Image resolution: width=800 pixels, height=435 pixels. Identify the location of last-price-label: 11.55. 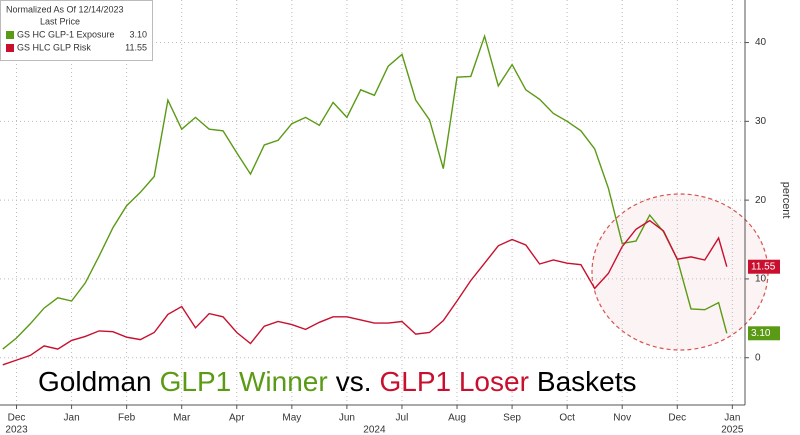
(763, 266).